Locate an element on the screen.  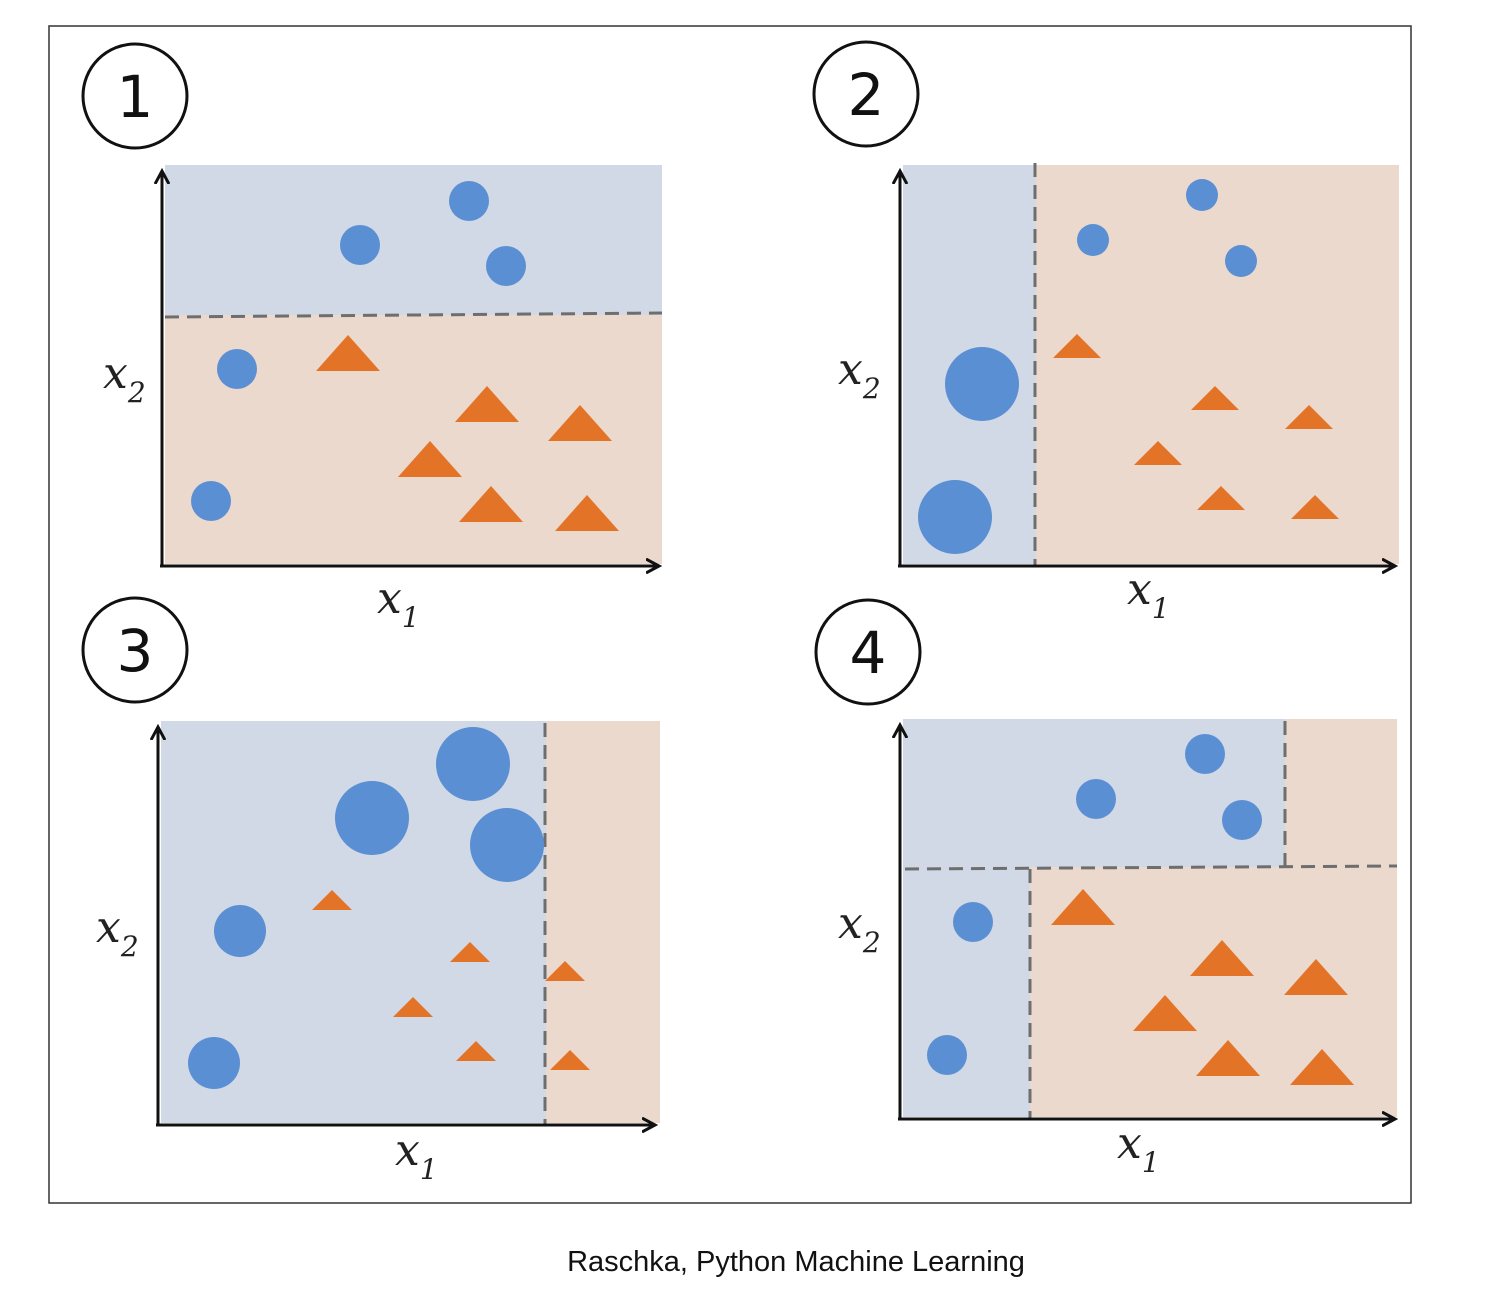
panel-number: 3 is located at coordinates (135, 651).